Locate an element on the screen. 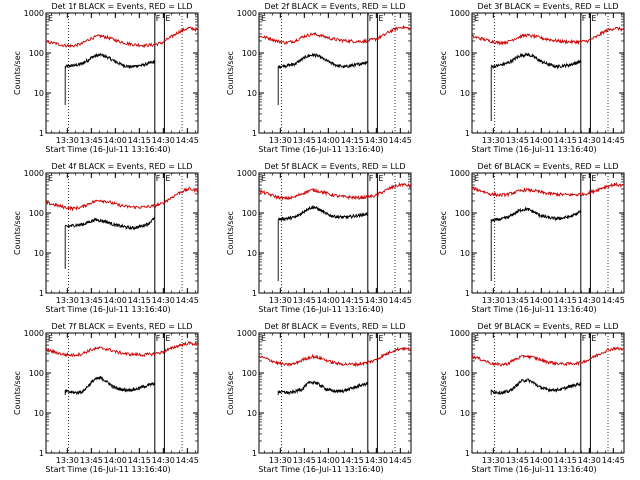 The image size is (640, 480). chart-title: Det 5f BLACK = Events, RED = LLD is located at coordinates (334, 166).